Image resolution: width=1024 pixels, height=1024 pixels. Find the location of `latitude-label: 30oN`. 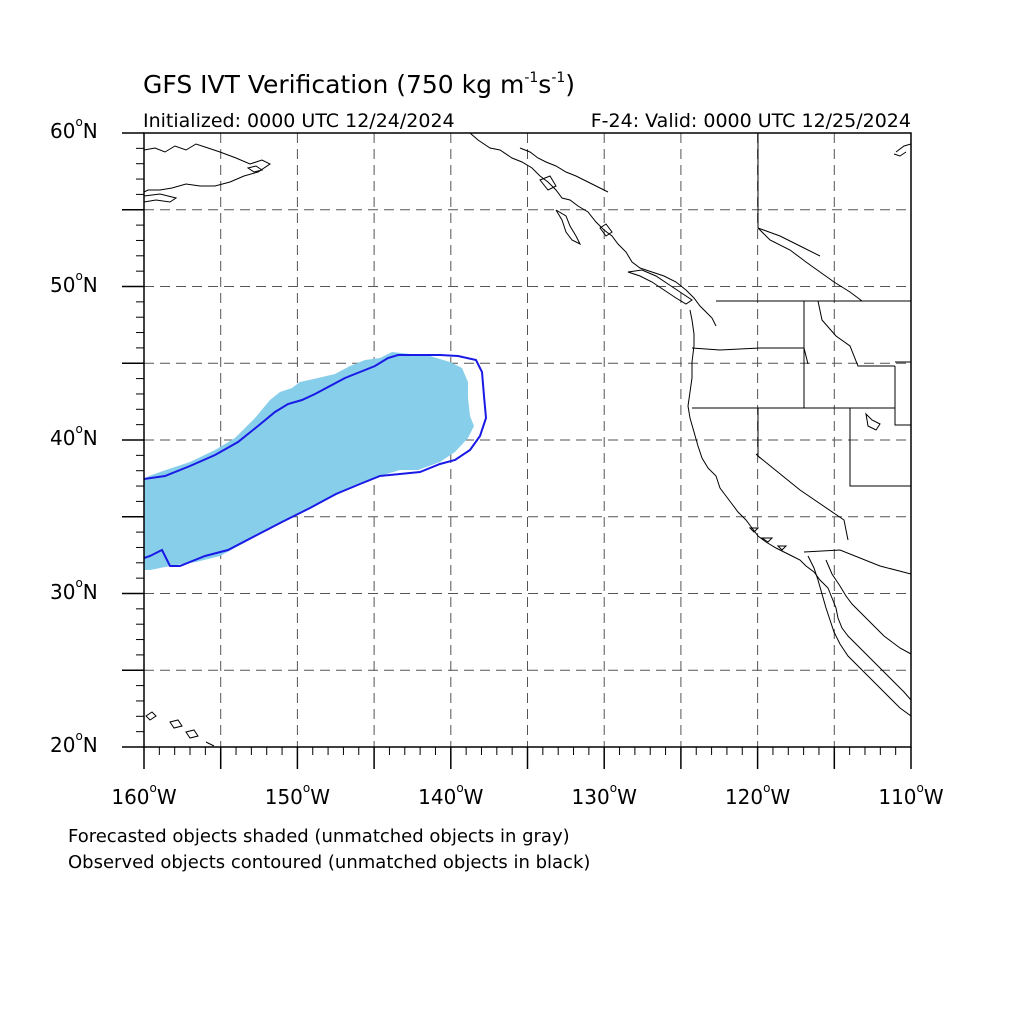

latitude-label: 30oN is located at coordinates (74, 589).